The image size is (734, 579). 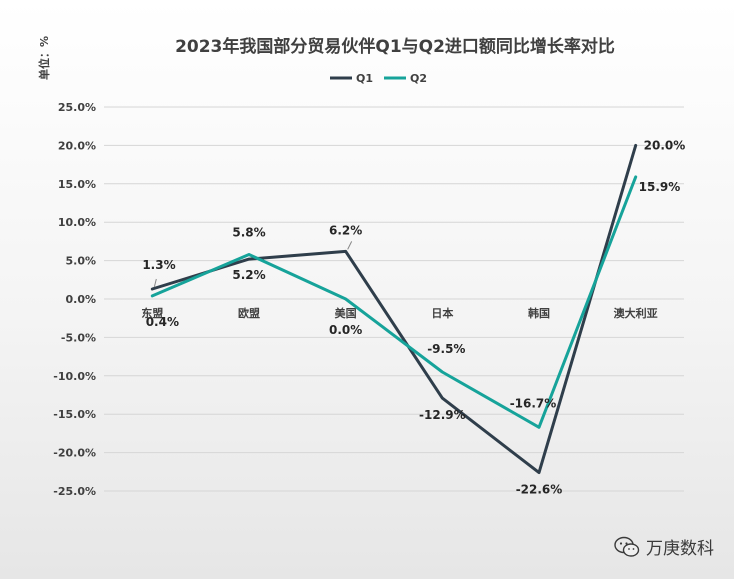 I want to click on x-category-label: 韩国, so click(x=539, y=313).